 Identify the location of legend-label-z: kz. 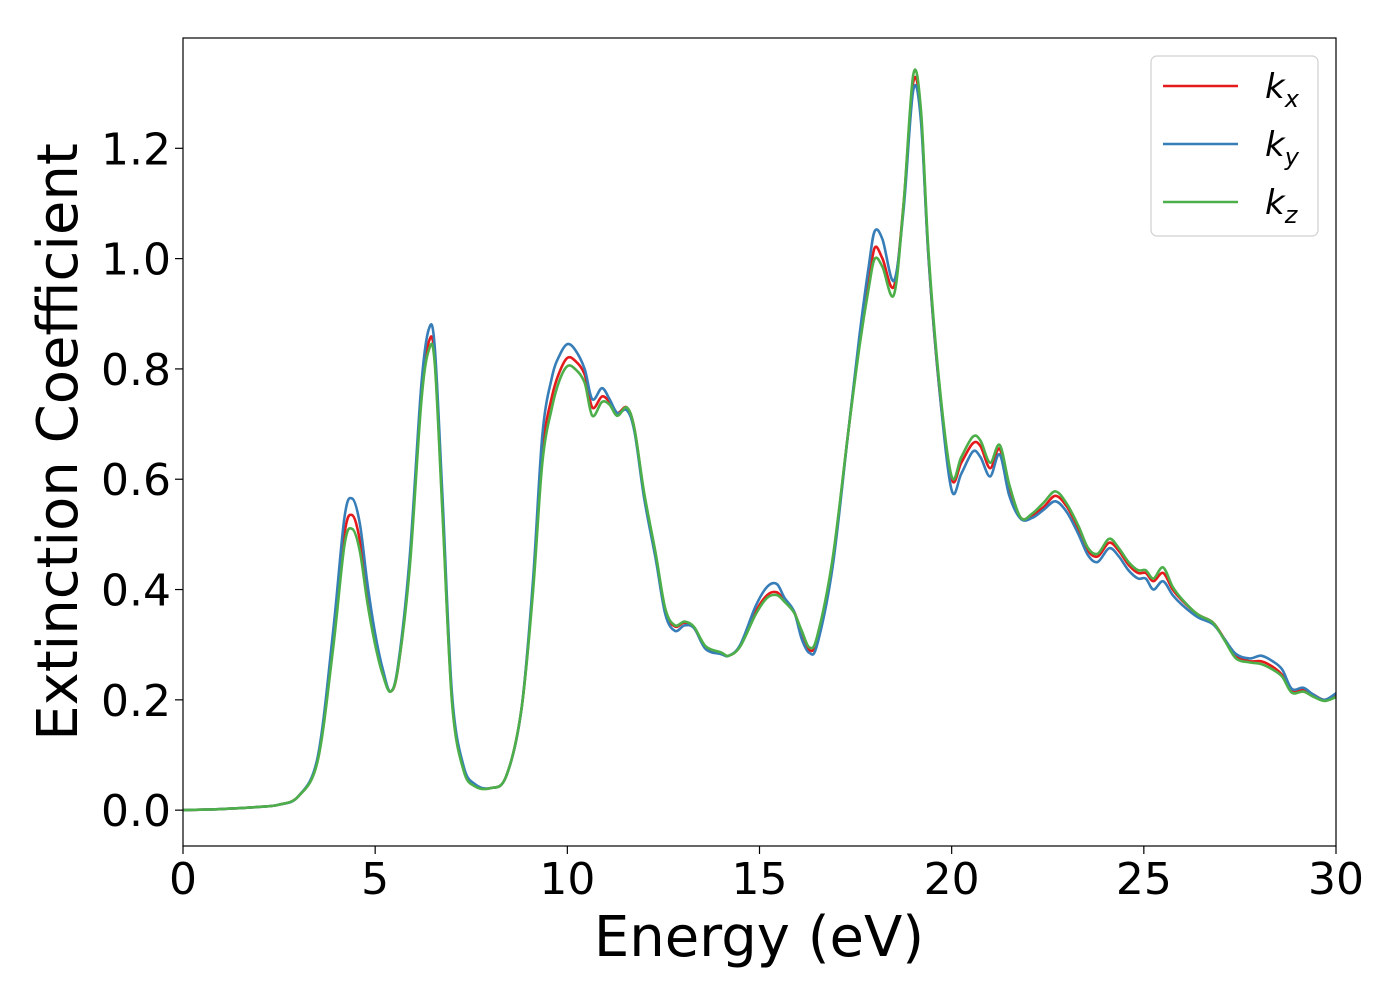
(1282, 206).